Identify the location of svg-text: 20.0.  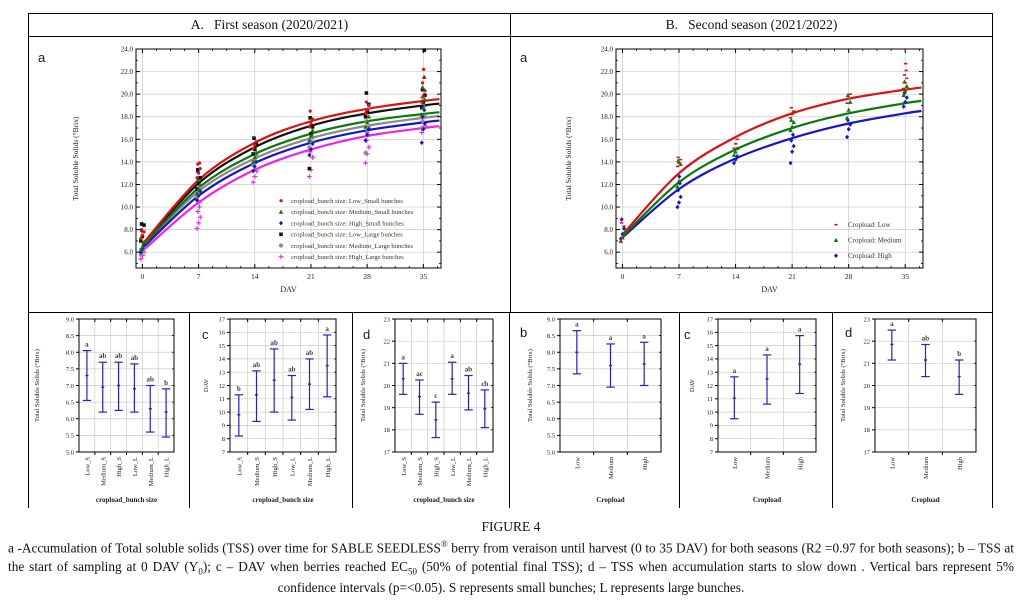
(127, 95).